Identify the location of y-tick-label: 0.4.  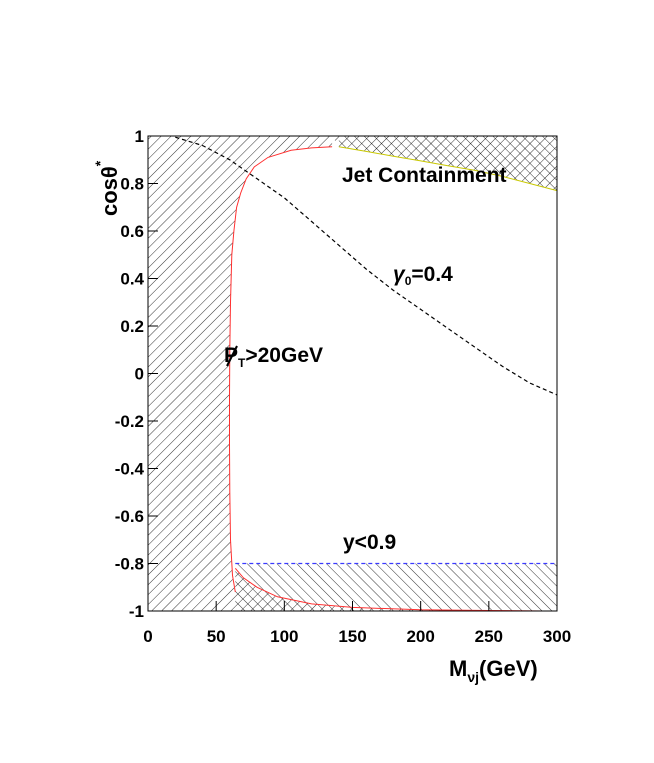
(132, 279).